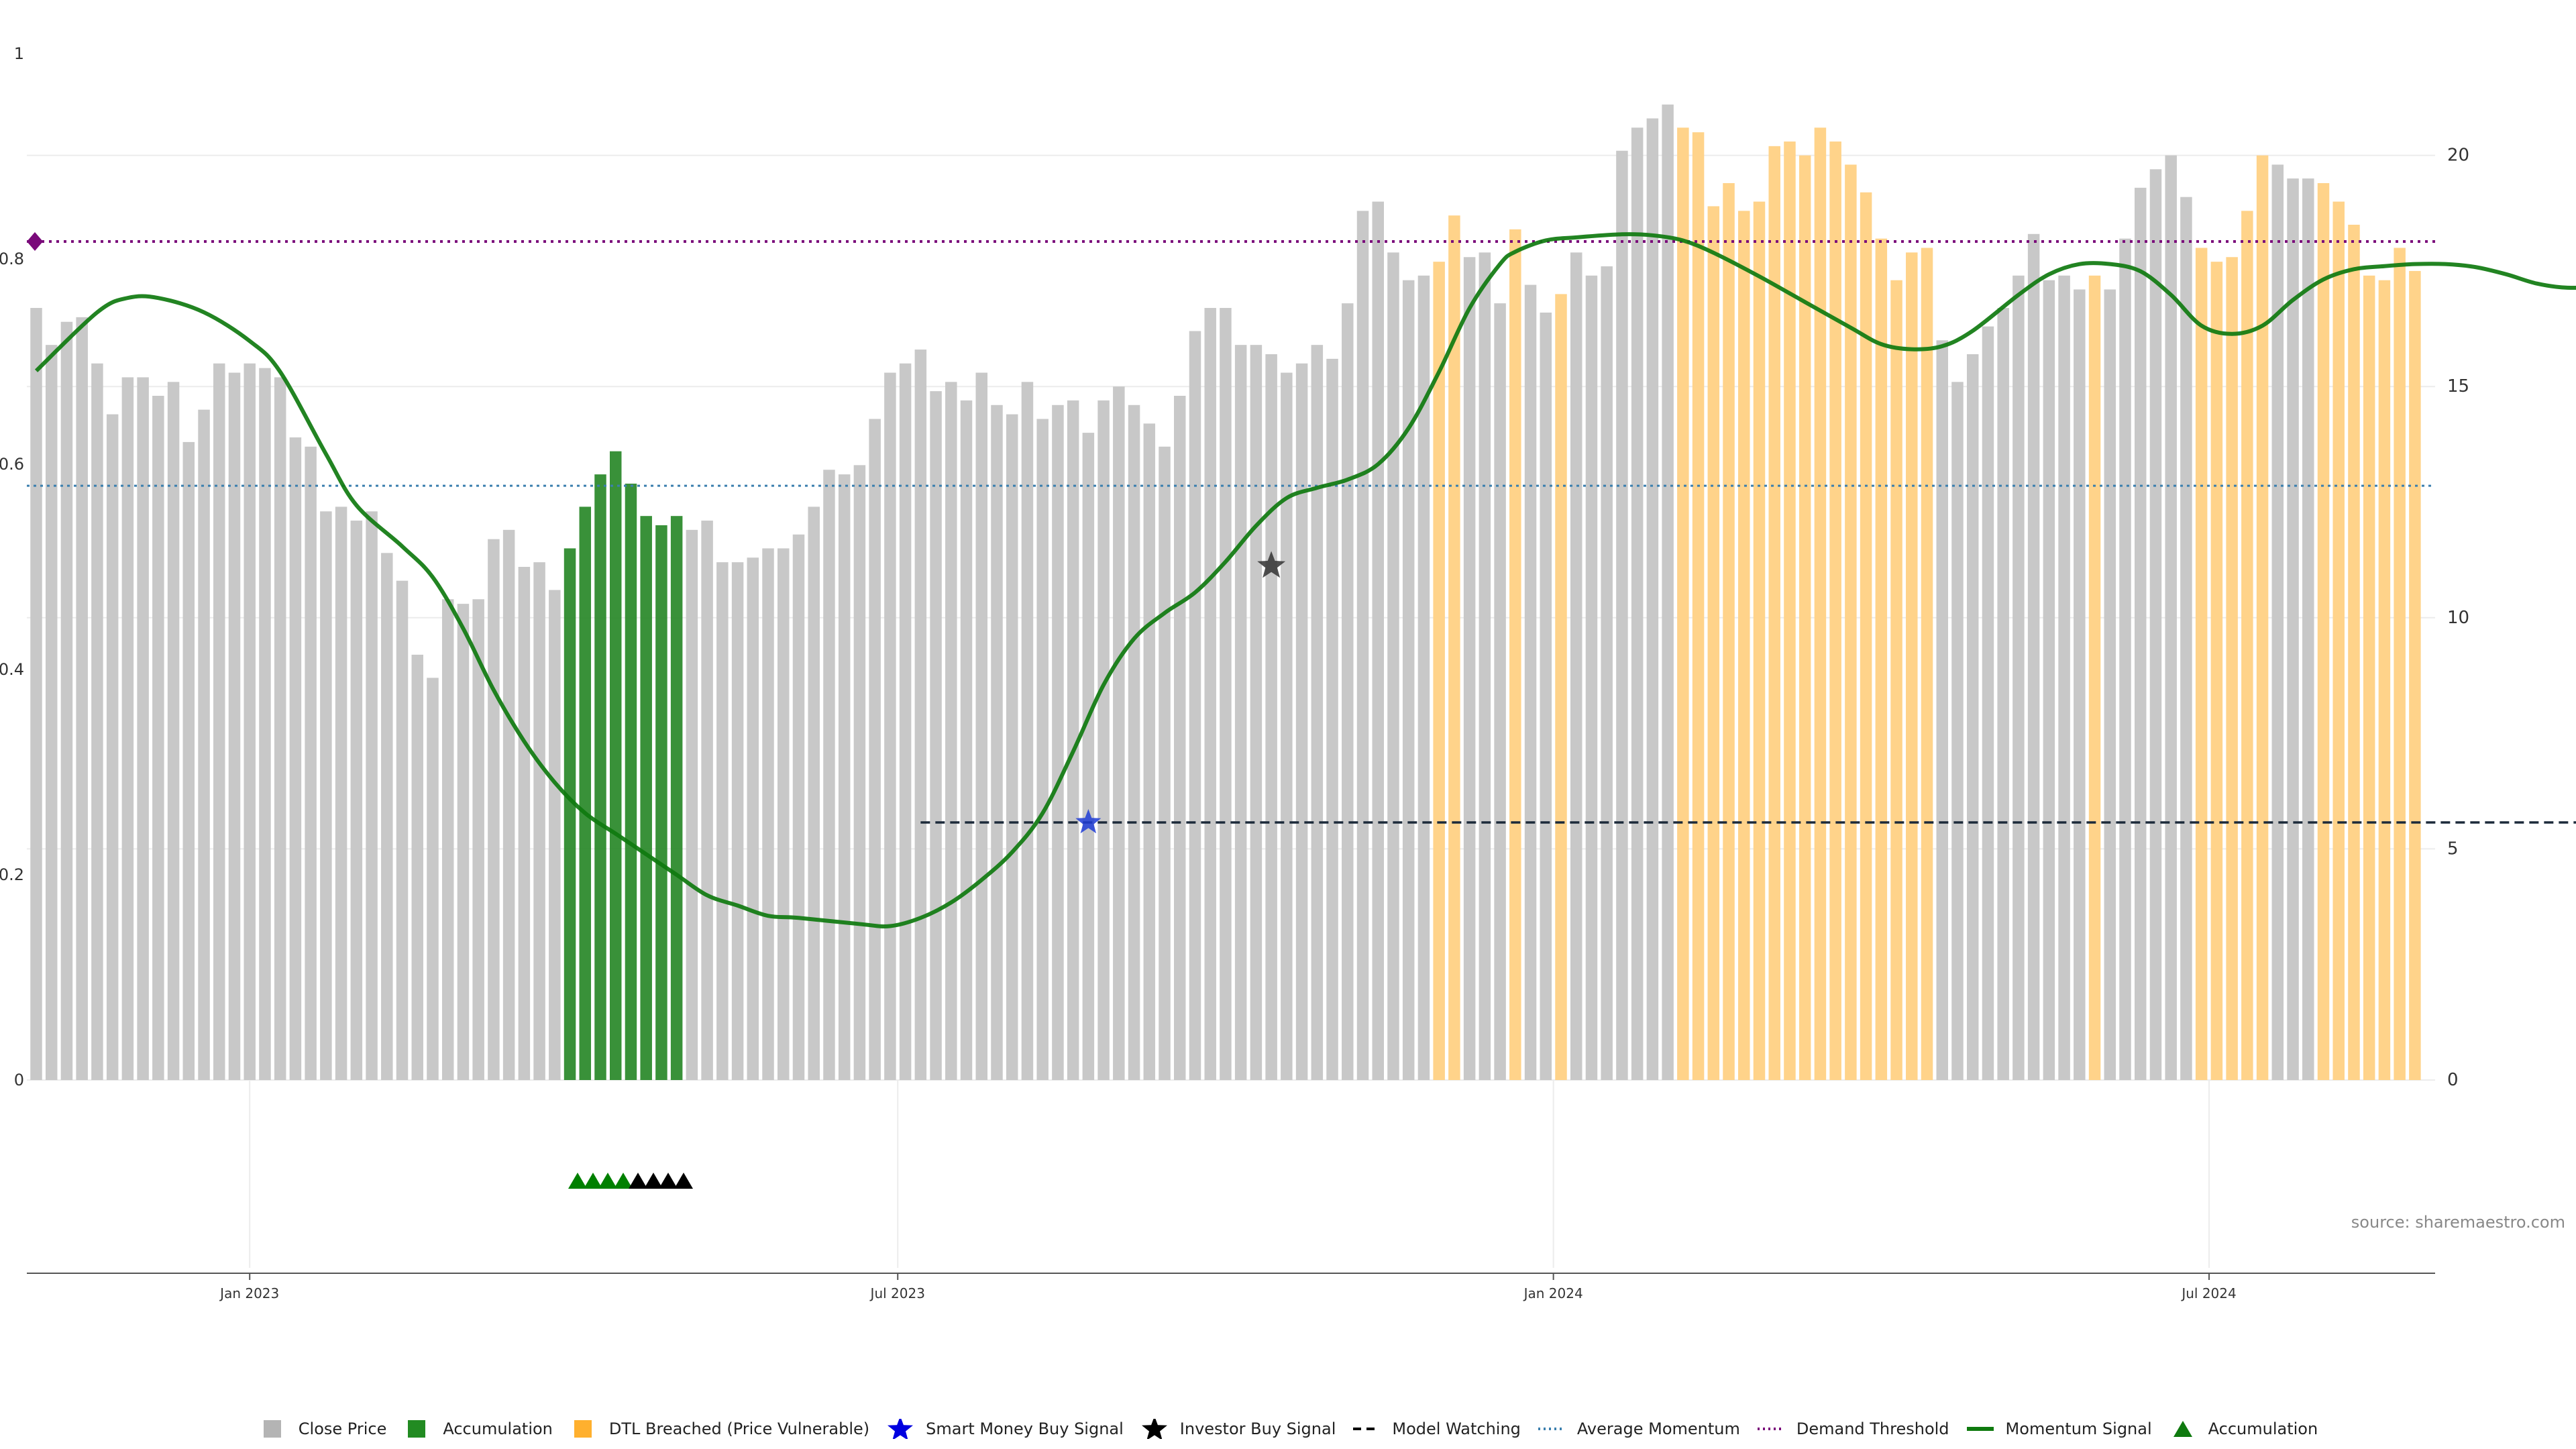 The image size is (2576, 1449). What do you see at coordinates (12, 669) in the screenshot?
I see `left-axis-tick-label: 0.4` at bounding box center [12, 669].